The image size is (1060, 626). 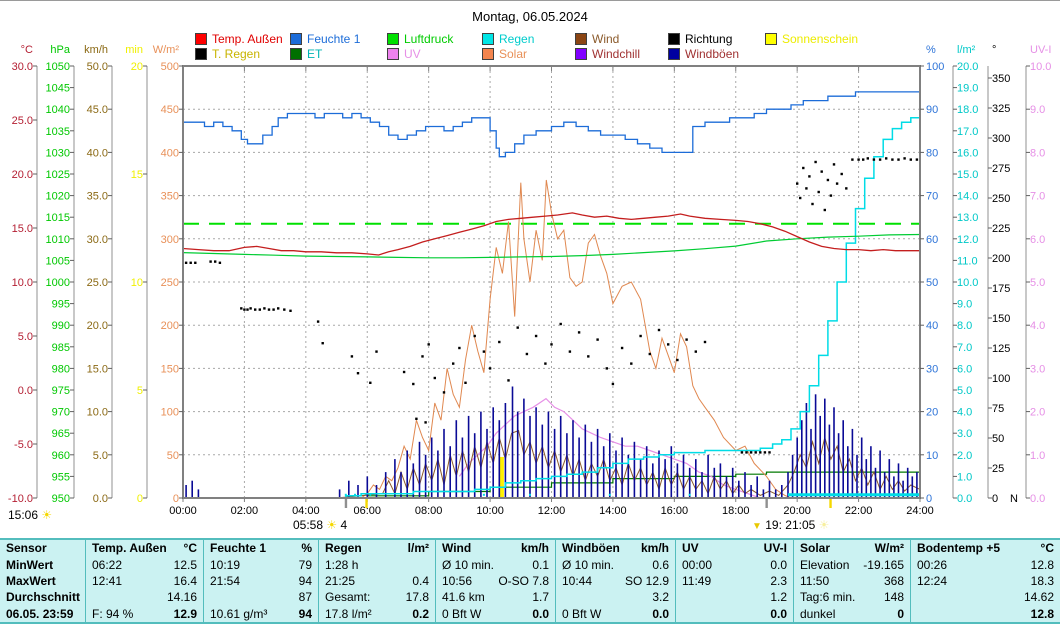 What do you see at coordinates (376, 564) in the screenshot?
I see `table-cell: 1:28 h` at bounding box center [376, 564].